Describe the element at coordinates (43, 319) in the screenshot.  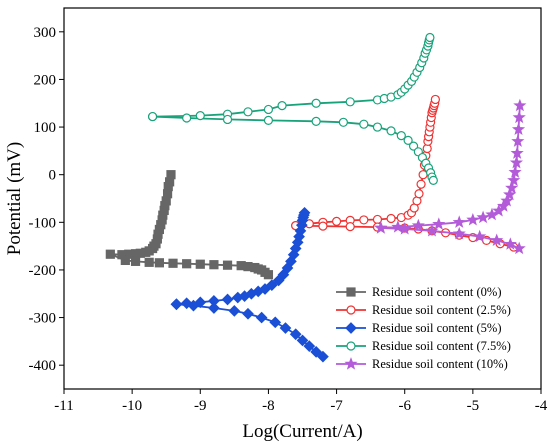
I see `y-tick-label: -300` at that location.